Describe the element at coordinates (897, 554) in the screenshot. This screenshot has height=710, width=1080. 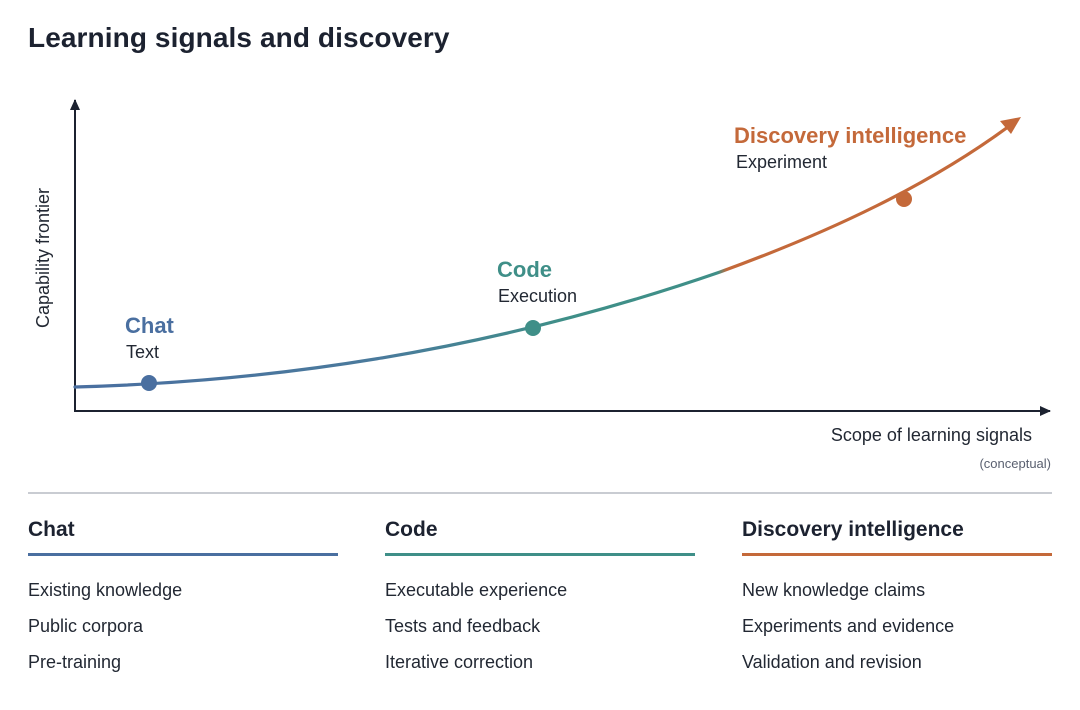
I see `discovery-column-underline` at that location.